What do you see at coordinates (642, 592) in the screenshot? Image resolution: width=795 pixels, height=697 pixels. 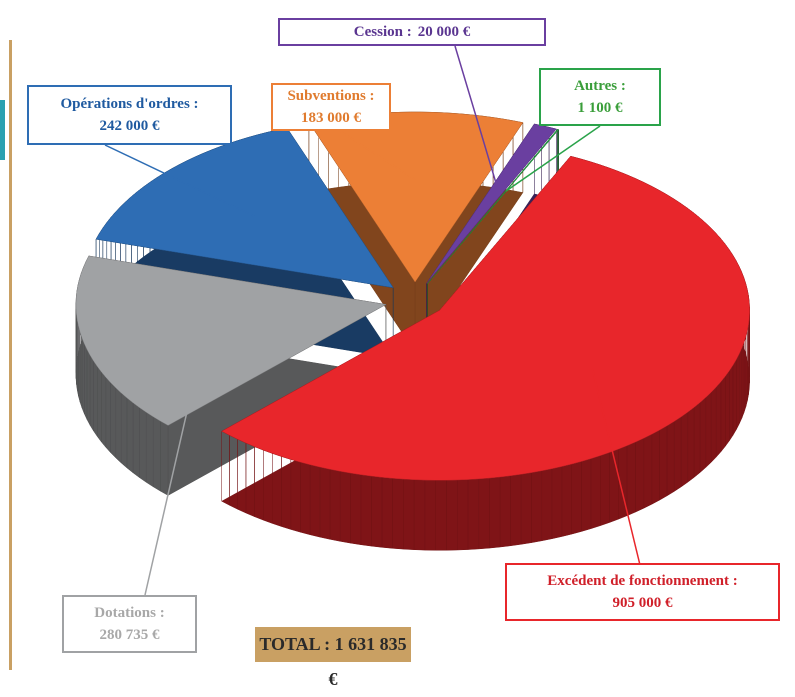 I see `label-box: Excédent de fonctionnement : 905 000 €` at bounding box center [642, 592].